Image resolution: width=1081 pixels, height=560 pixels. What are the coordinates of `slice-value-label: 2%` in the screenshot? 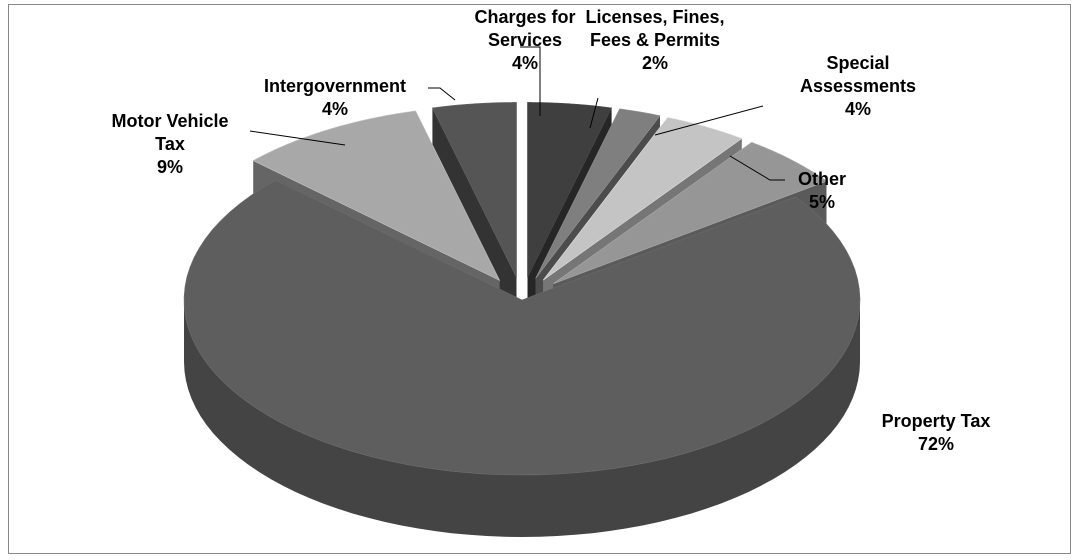 It's located at (654, 63).